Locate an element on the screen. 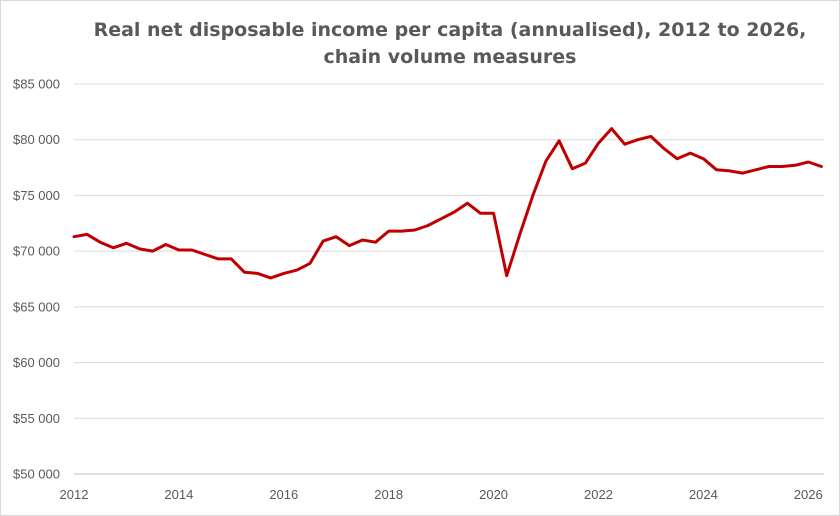  x-tick-label: 2012 is located at coordinates (74, 494).